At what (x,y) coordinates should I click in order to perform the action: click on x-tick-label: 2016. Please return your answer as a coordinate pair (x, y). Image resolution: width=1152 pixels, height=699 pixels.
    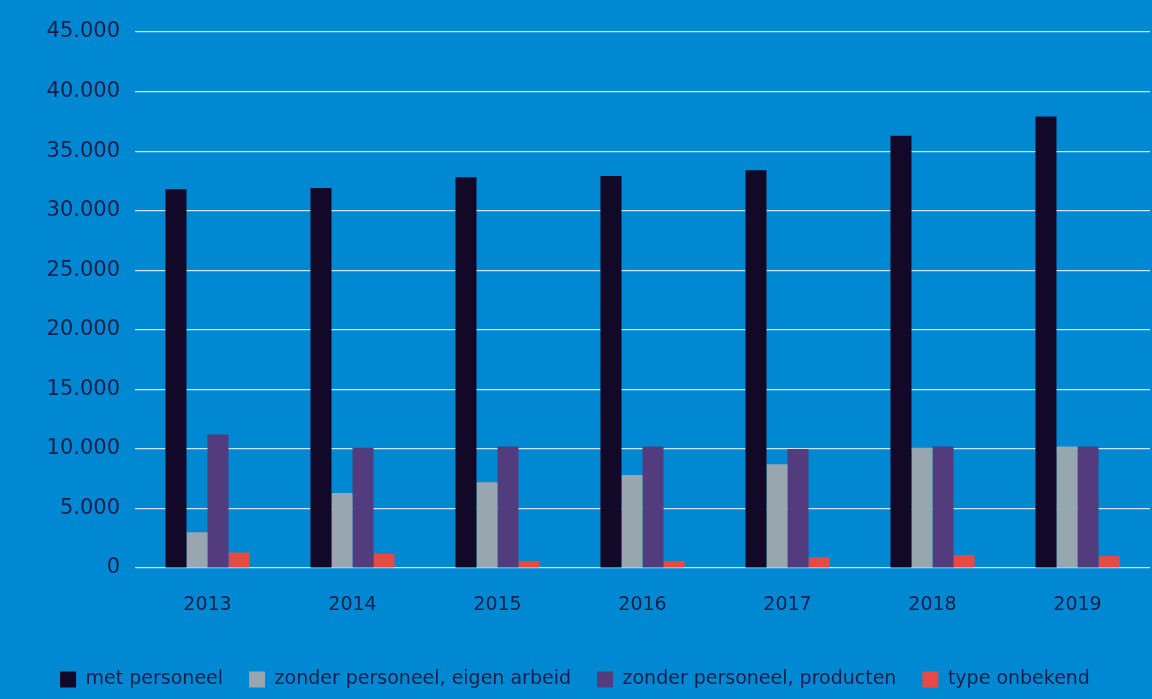
    Looking at the image, I should click on (642, 603).